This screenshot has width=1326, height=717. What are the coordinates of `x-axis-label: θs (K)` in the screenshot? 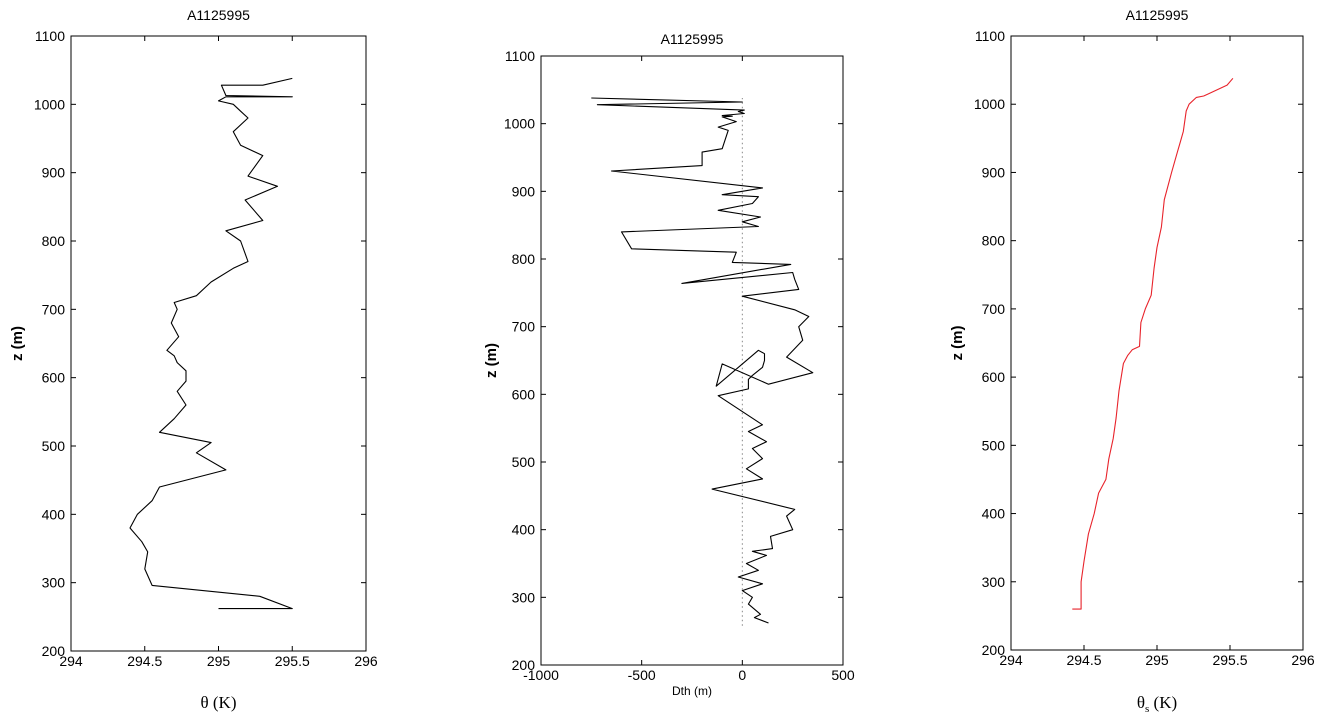 It's located at (1157, 704).